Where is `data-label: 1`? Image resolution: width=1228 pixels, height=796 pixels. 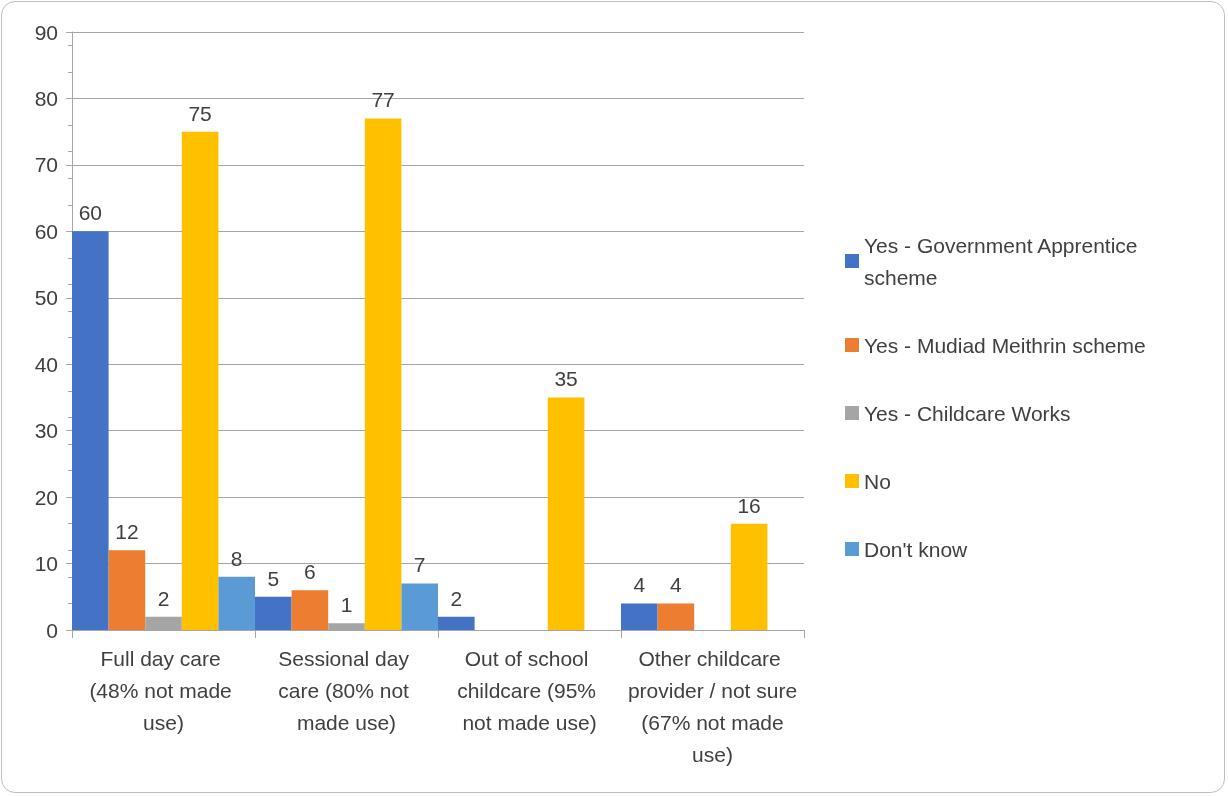 data-label: 1 is located at coordinates (346, 605).